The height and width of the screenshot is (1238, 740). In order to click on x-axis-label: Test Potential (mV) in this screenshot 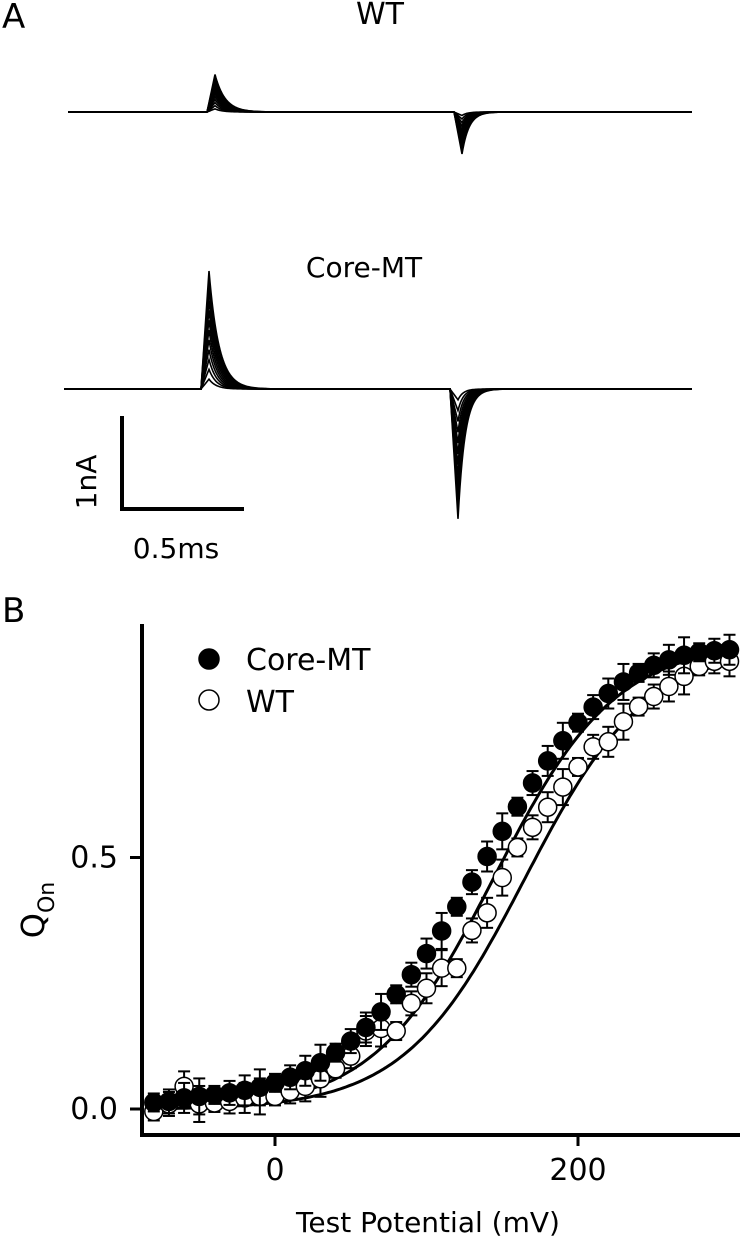, I will do `click(427, 1222)`.